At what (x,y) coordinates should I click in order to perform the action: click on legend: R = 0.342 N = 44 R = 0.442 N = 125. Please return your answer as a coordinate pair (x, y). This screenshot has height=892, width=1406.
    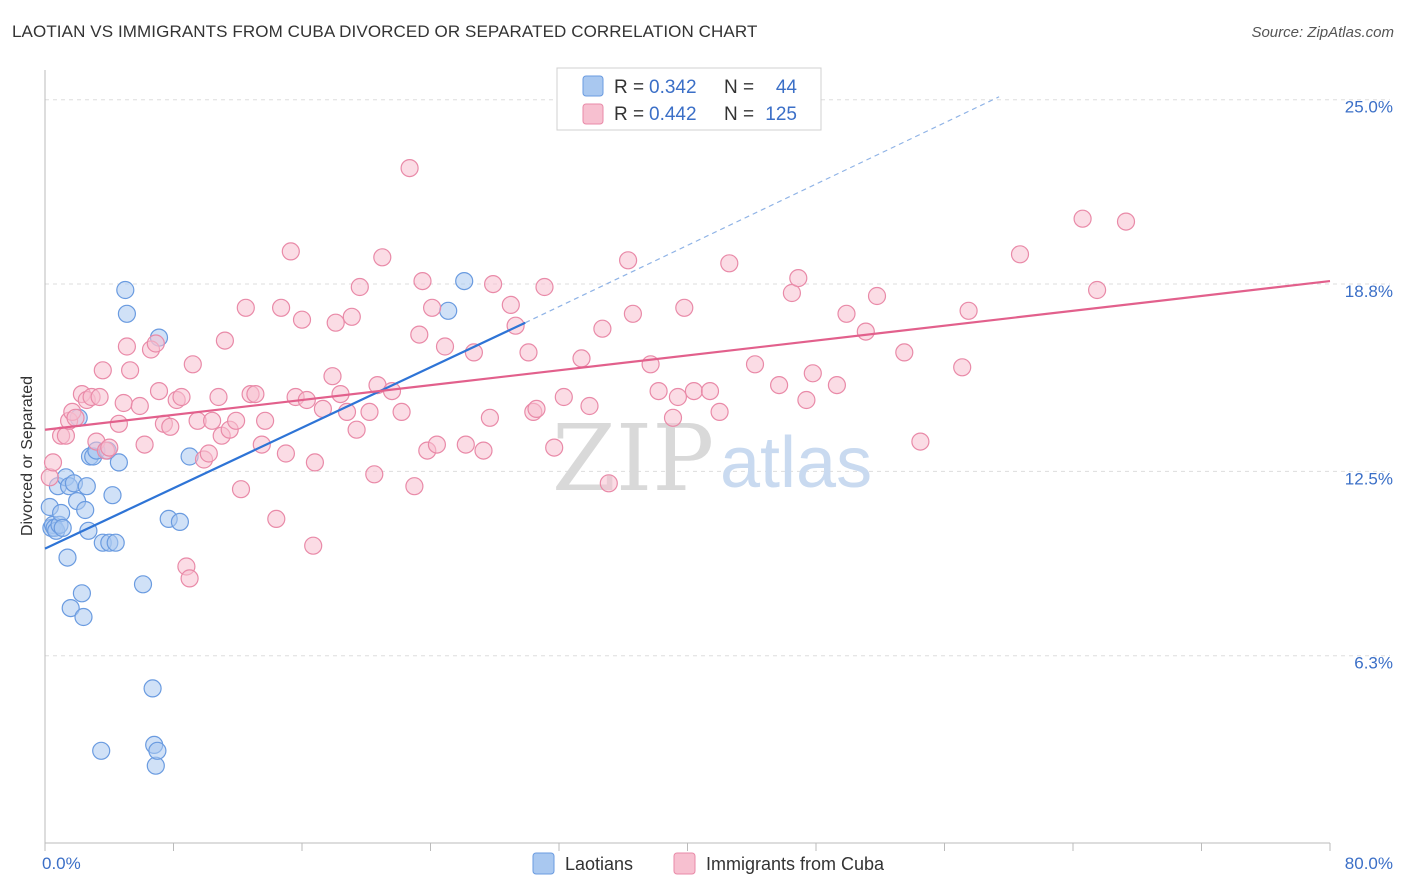
    Looking at the image, I should click on (689, 99).